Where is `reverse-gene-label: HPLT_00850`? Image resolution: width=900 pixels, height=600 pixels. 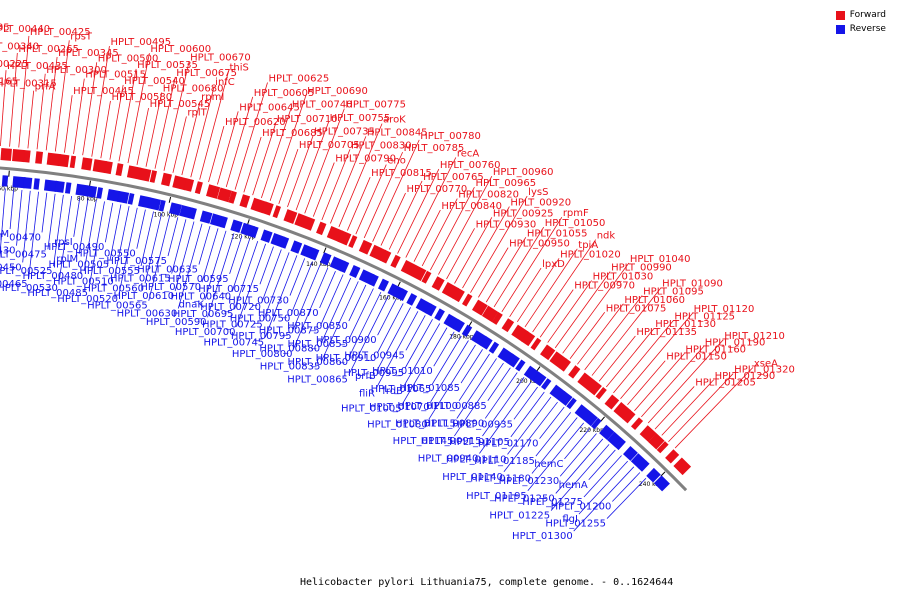 reverse-gene-label: HPLT_00850 is located at coordinates (317, 326).